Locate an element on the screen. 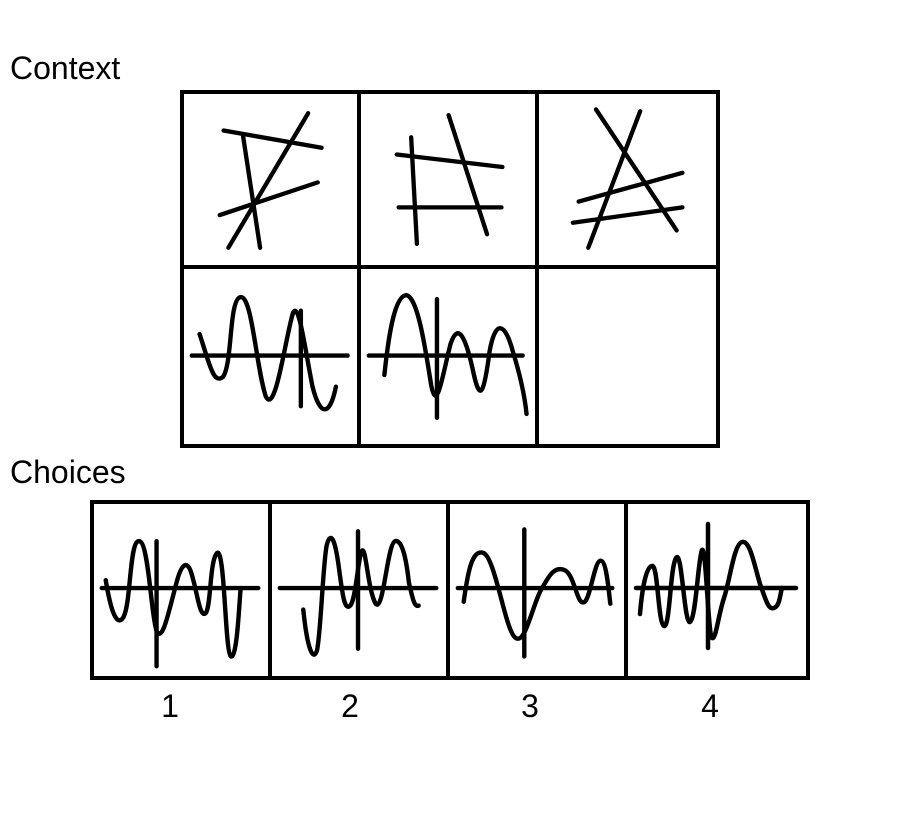 The height and width of the screenshot is (820, 900). choice-label-1: 1 is located at coordinates (170, 706).